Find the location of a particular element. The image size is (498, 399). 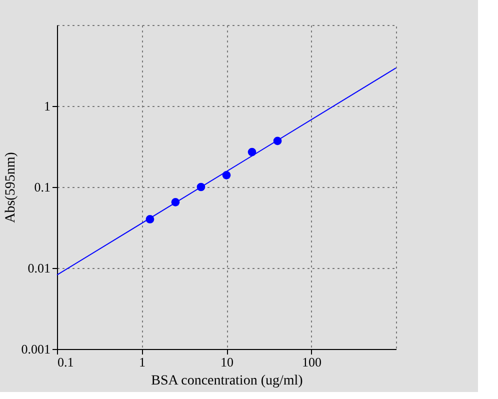

y-tick-label: 0.1 is located at coordinates (42, 187).